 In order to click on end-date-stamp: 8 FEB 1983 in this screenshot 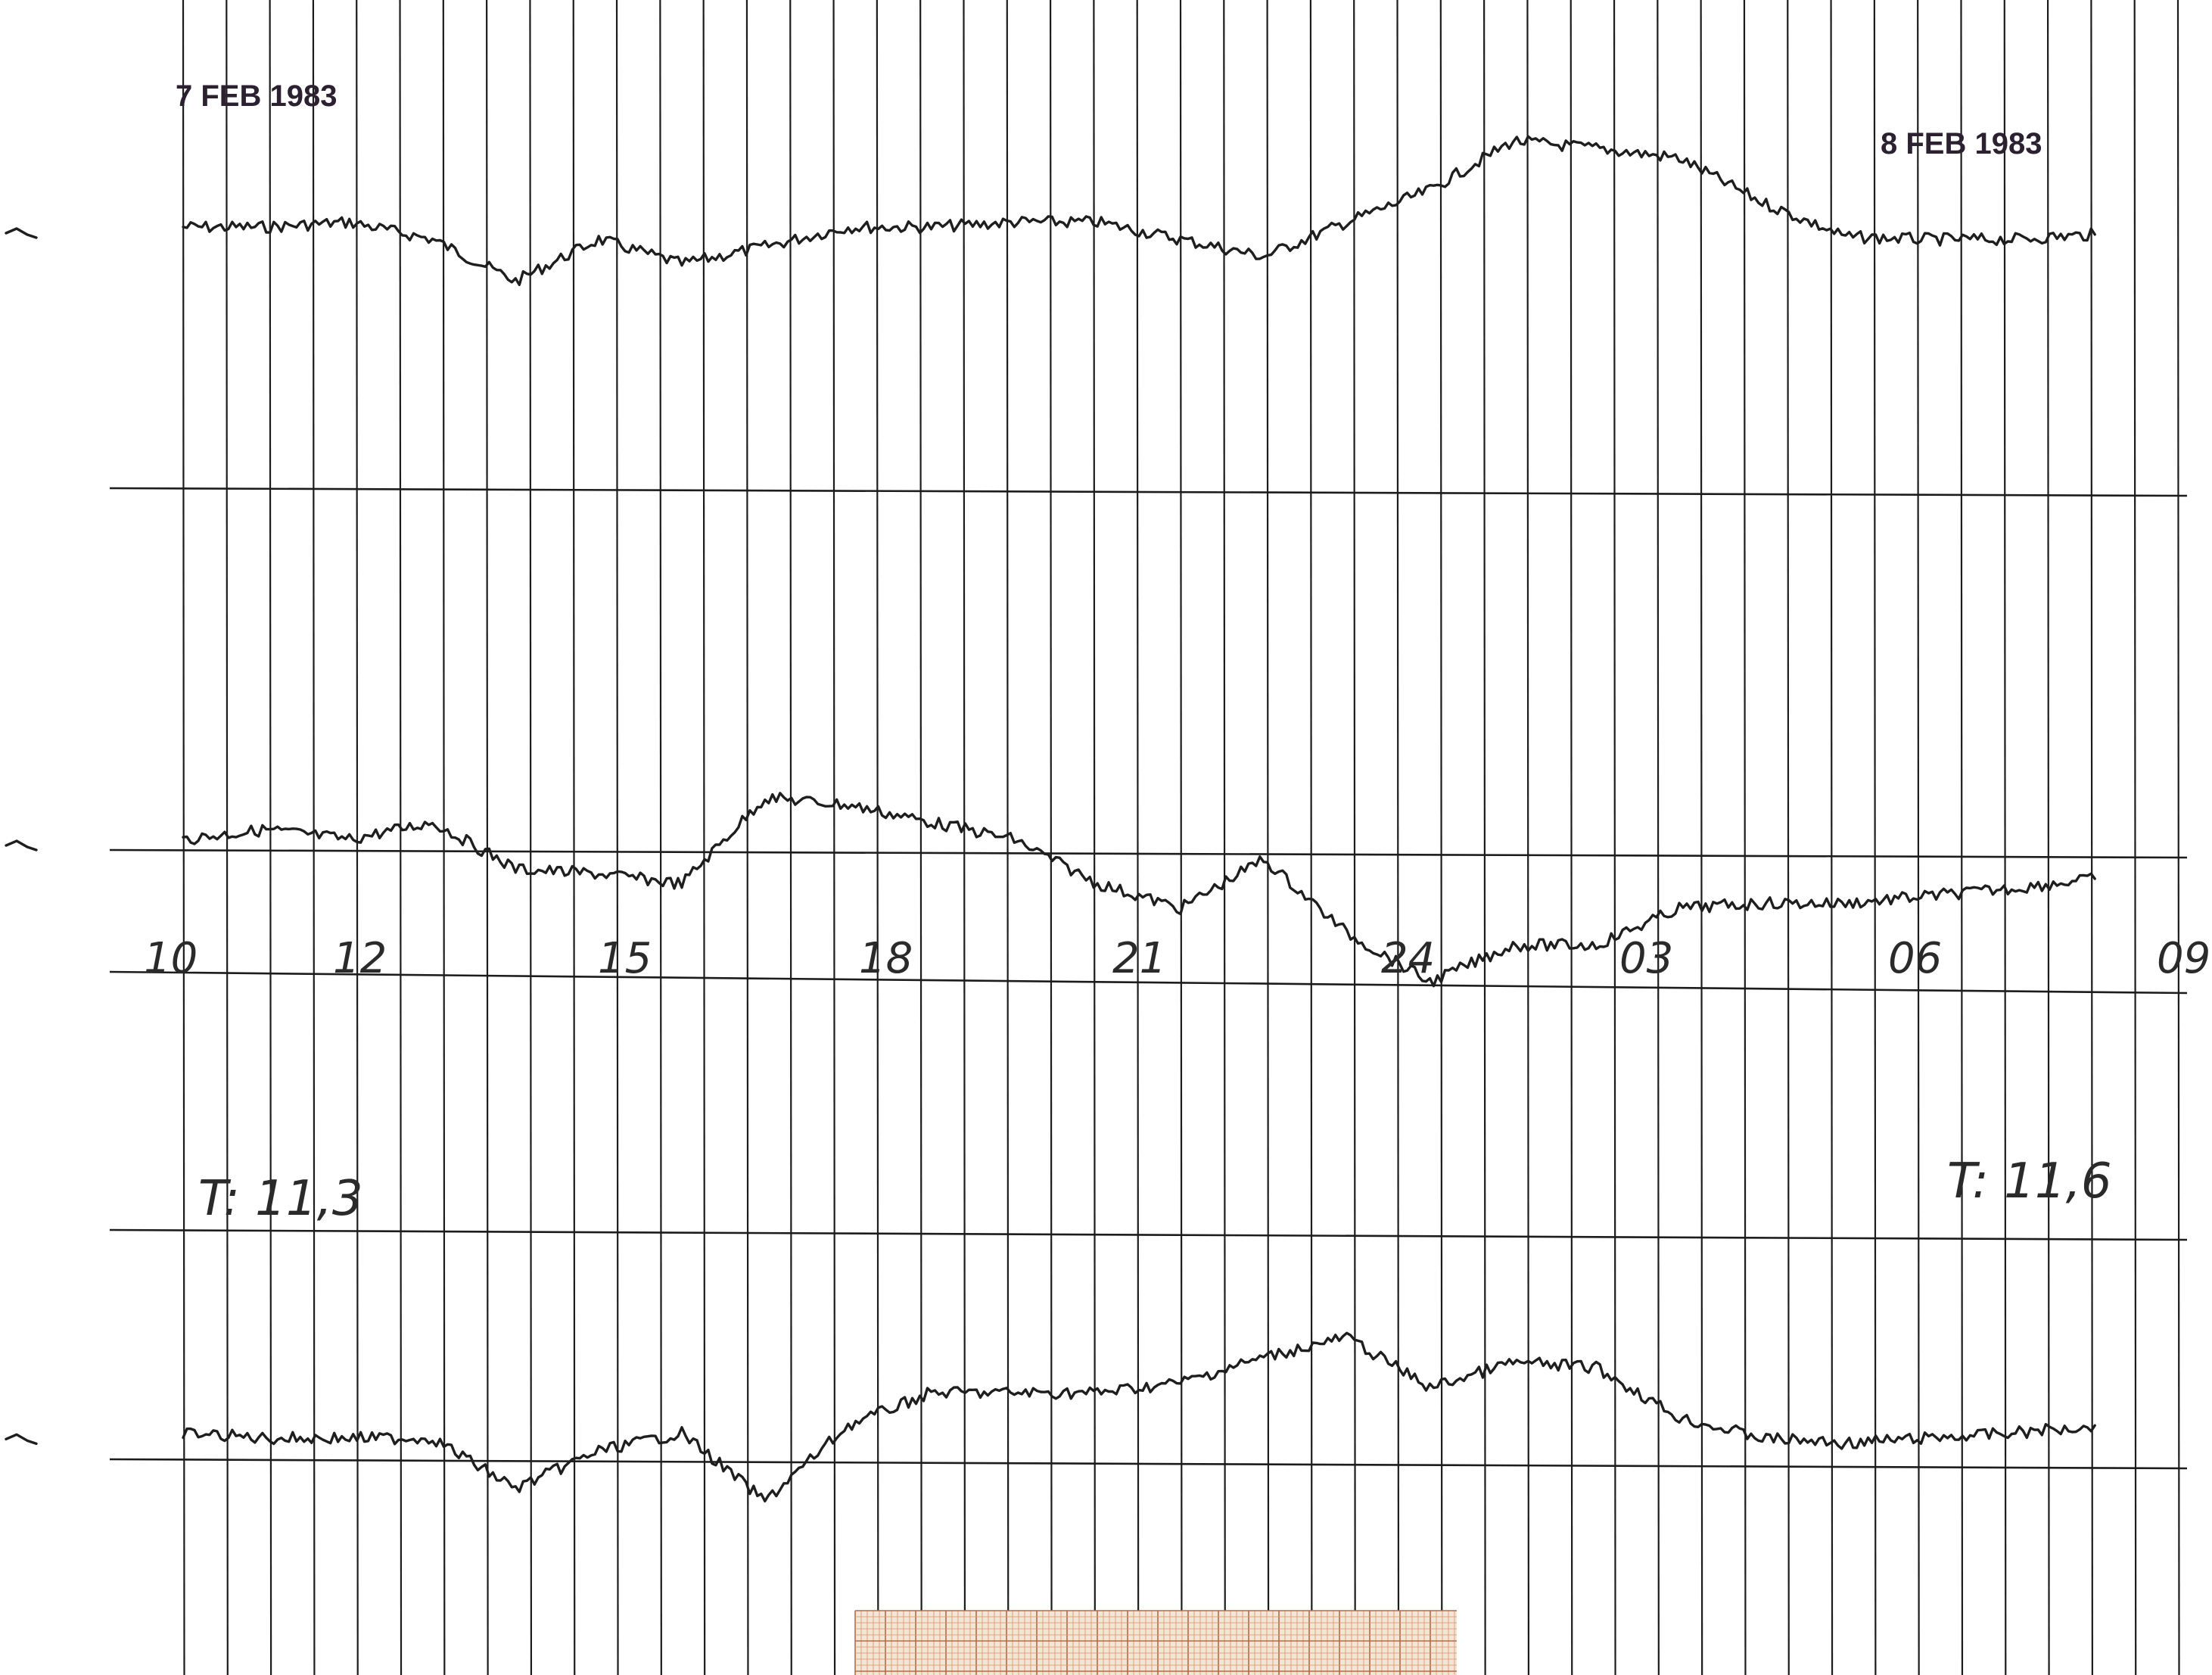, I will do `click(1961, 143)`.